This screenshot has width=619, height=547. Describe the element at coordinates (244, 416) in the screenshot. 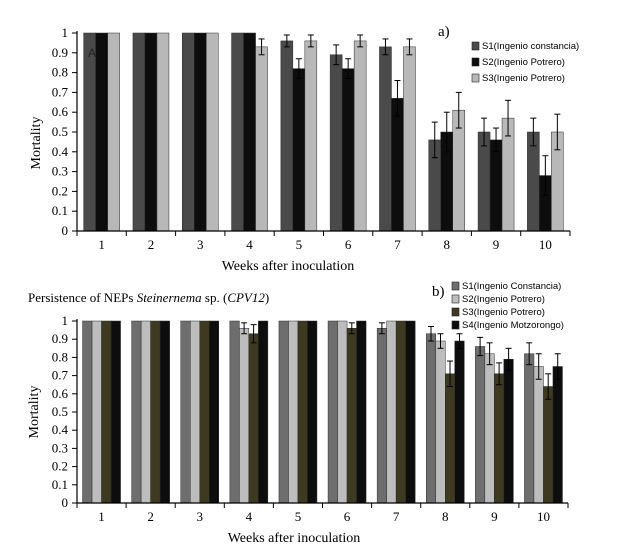

I see `bar-pb-s2-w4` at that location.